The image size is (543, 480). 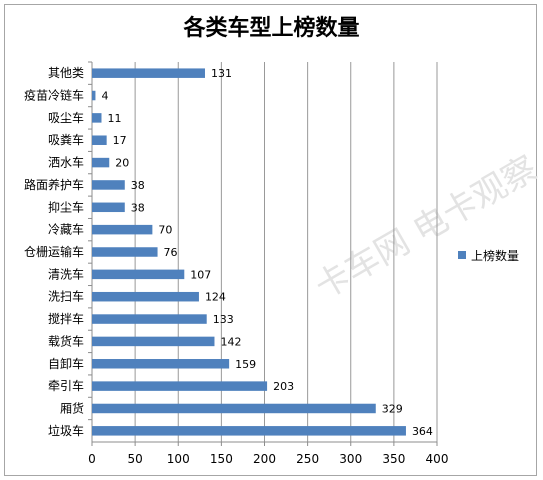 I want to click on data-label: 329, so click(x=392, y=408).